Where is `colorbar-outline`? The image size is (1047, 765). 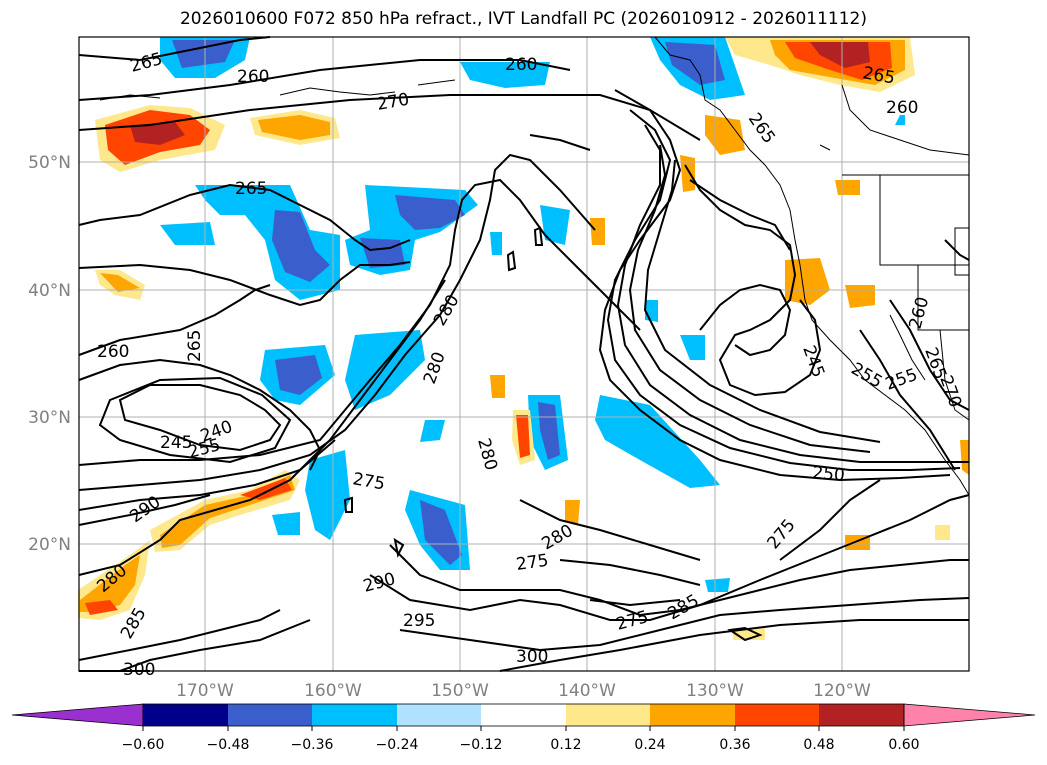 colorbar-outline is located at coordinates (523, 715).